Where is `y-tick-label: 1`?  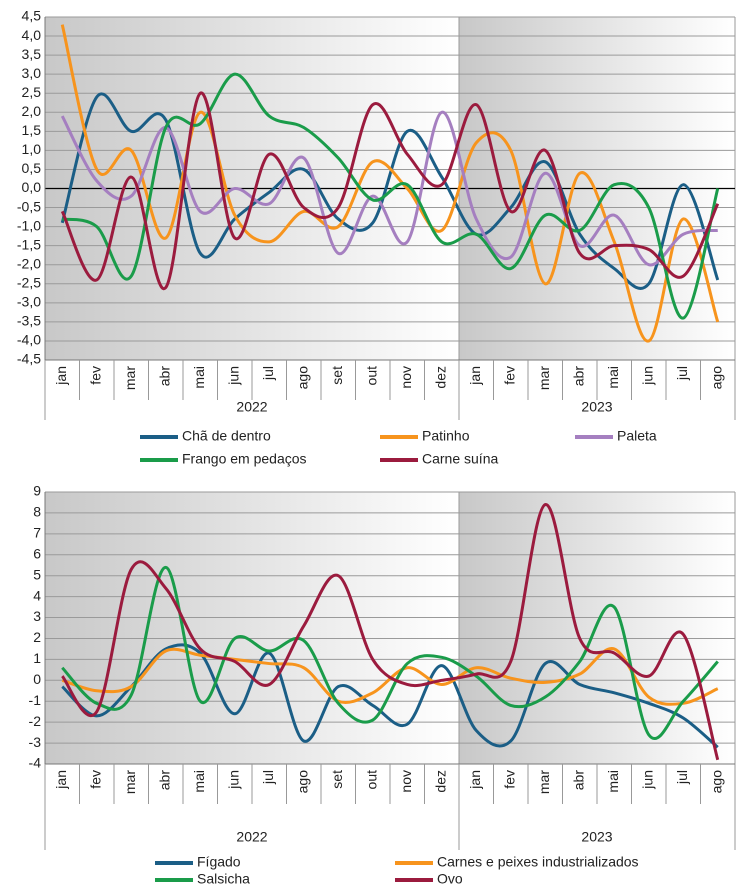
y-tick-label: 1 is located at coordinates (37, 658).